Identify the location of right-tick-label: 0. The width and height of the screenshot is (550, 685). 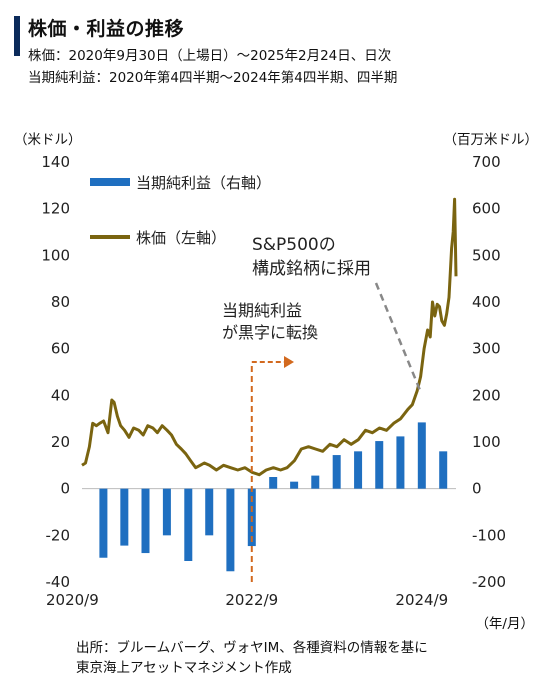
(477, 489).